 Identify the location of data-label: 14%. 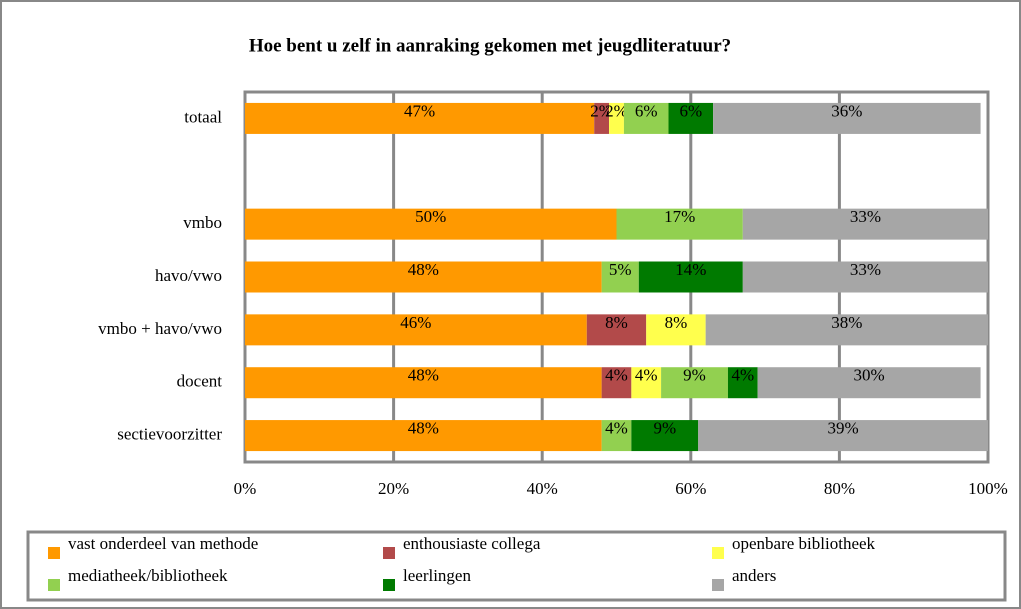
(690, 269).